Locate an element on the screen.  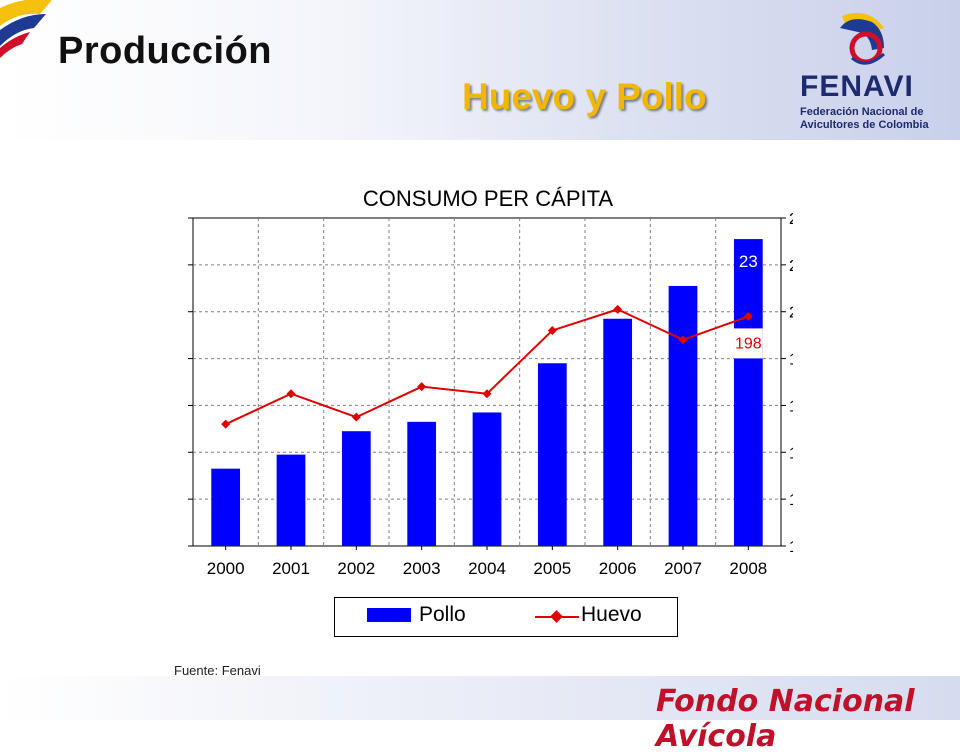
y-right-tick-label: 220 is located at coordinates (791, 266).